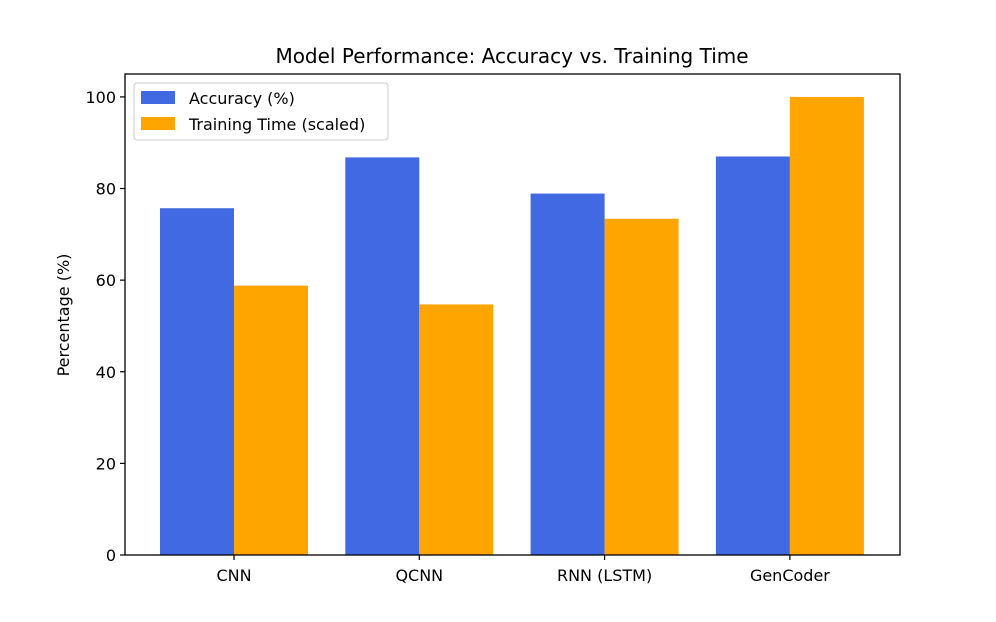 This screenshot has width=996, height=622. I want to click on legend: Accuracy (%) Training Time (scaled), so click(261, 111).